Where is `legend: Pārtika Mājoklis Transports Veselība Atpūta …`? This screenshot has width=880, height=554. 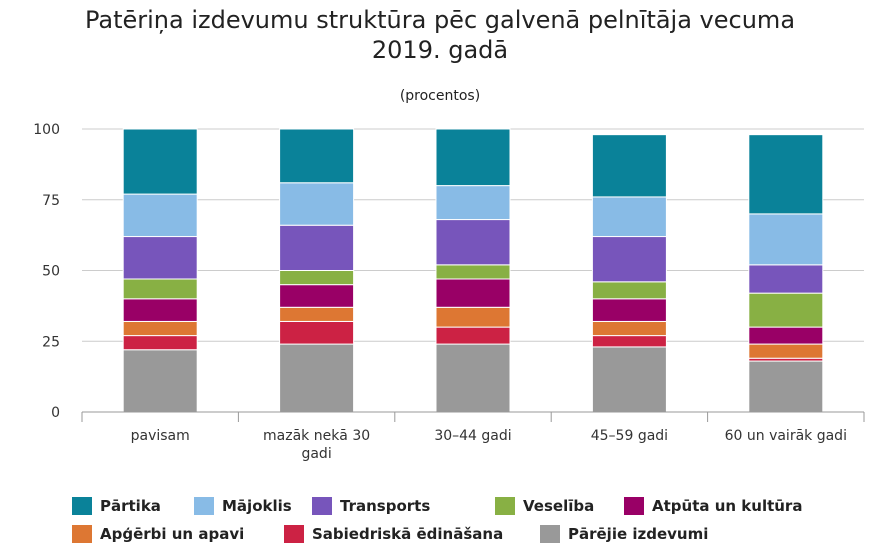
legend: Pārtika Mājoklis Transports Veselība Atpūta … is located at coordinates (437, 520).